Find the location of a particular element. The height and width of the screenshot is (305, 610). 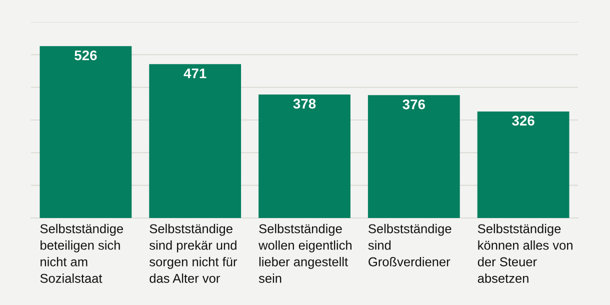

x-tick-label: Selbstständige beteiligen sich nicht am Sozialstaat is located at coordinates (82, 253).